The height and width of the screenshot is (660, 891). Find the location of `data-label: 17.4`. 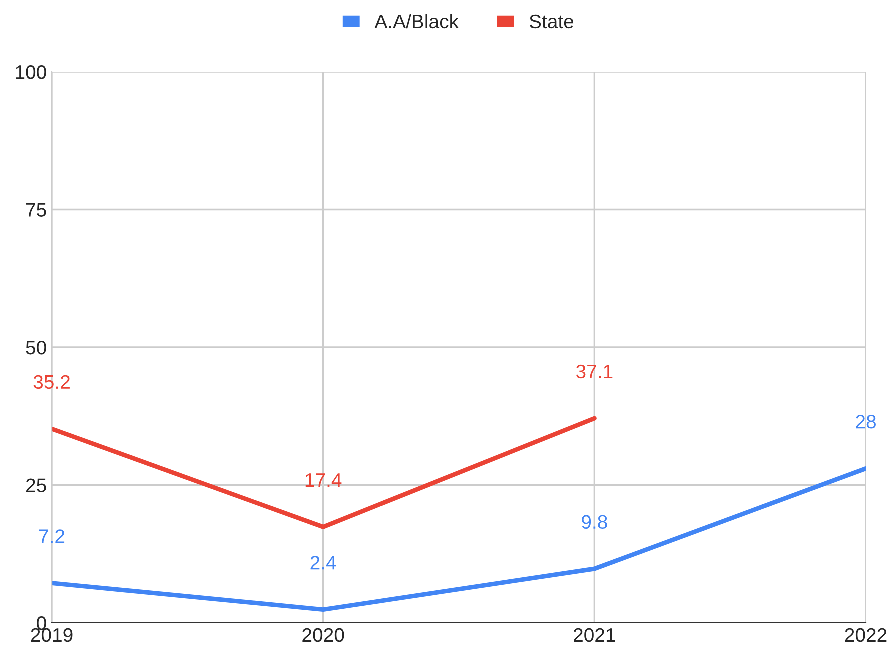

data-label: 17.4 is located at coordinates (324, 480).